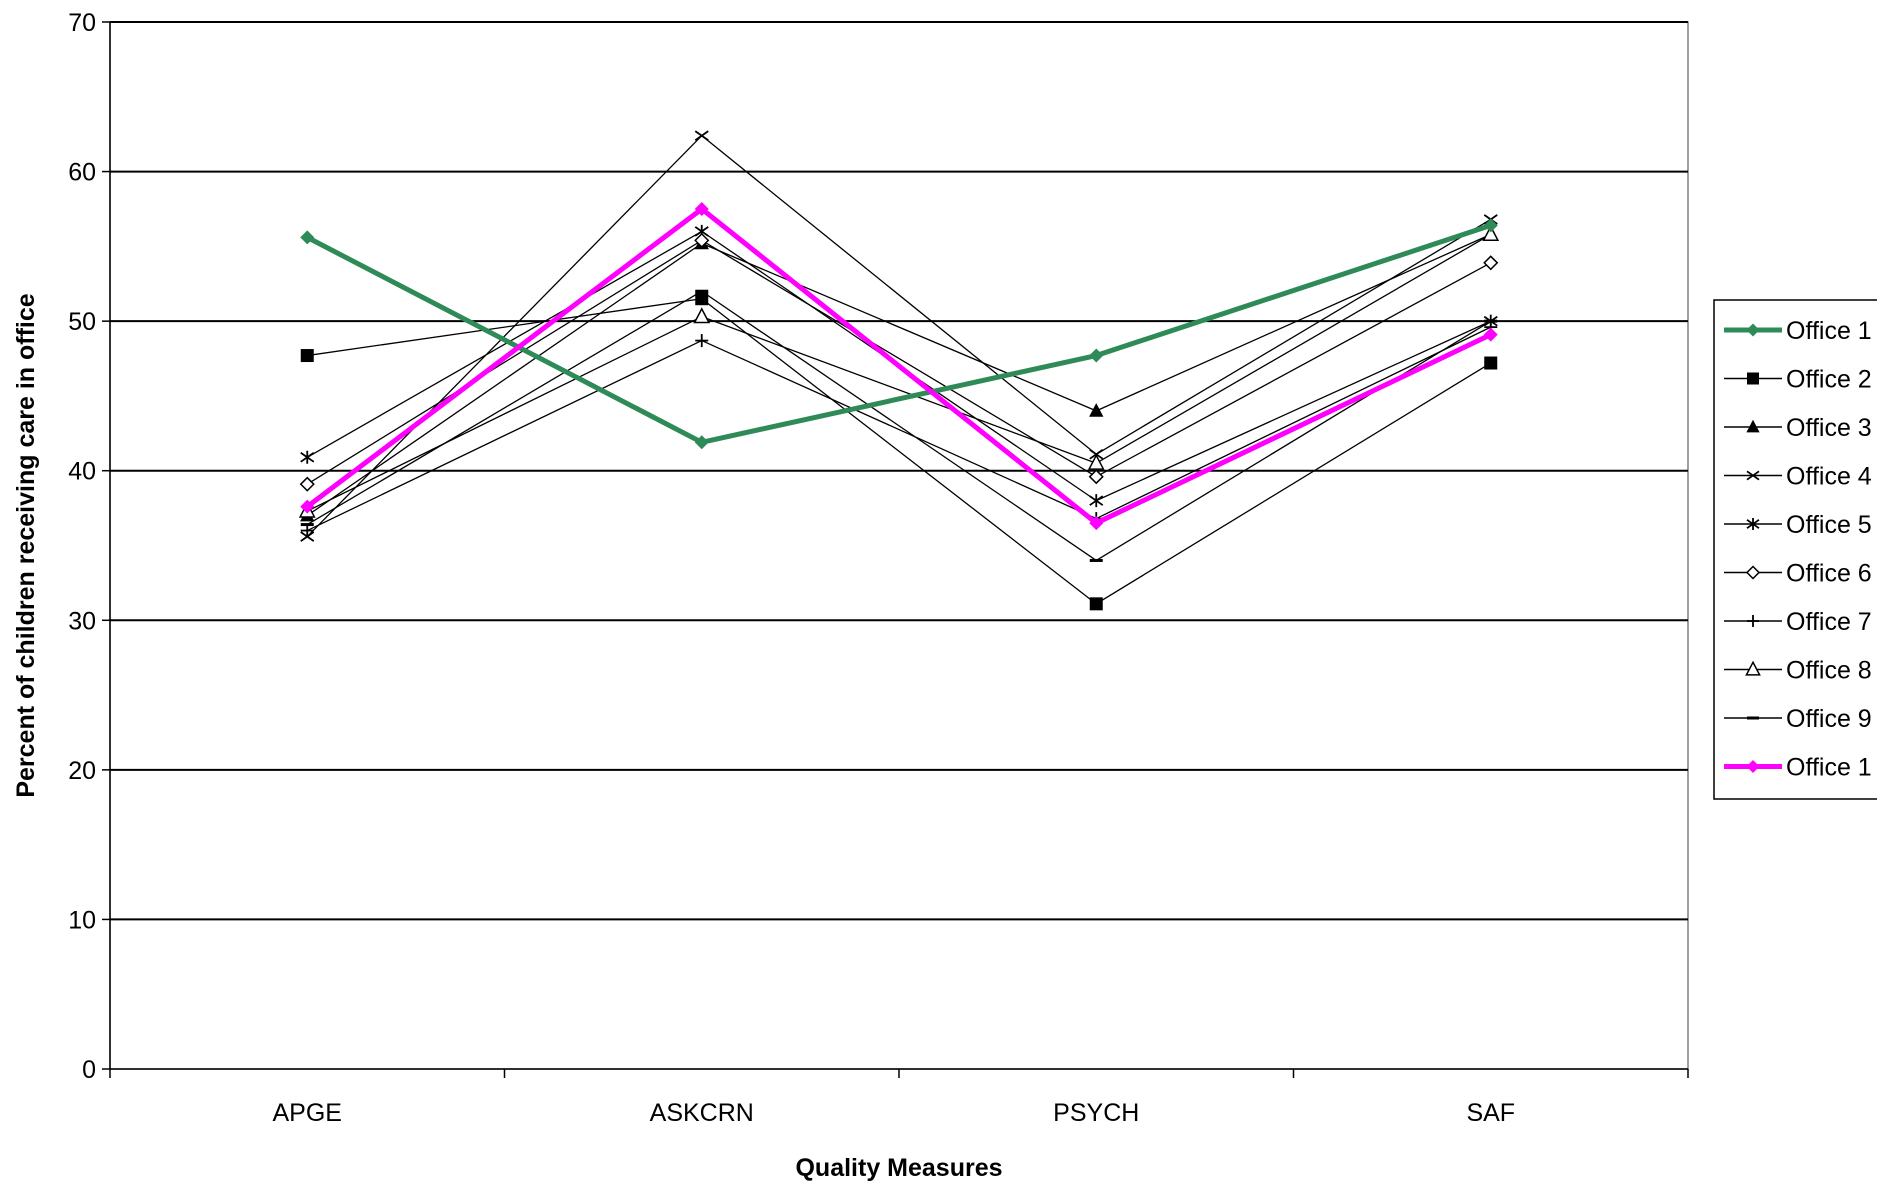 This screenshot has width=1877, height=1191. I want to click on legend-label: Office 6, so click(1829, 574).